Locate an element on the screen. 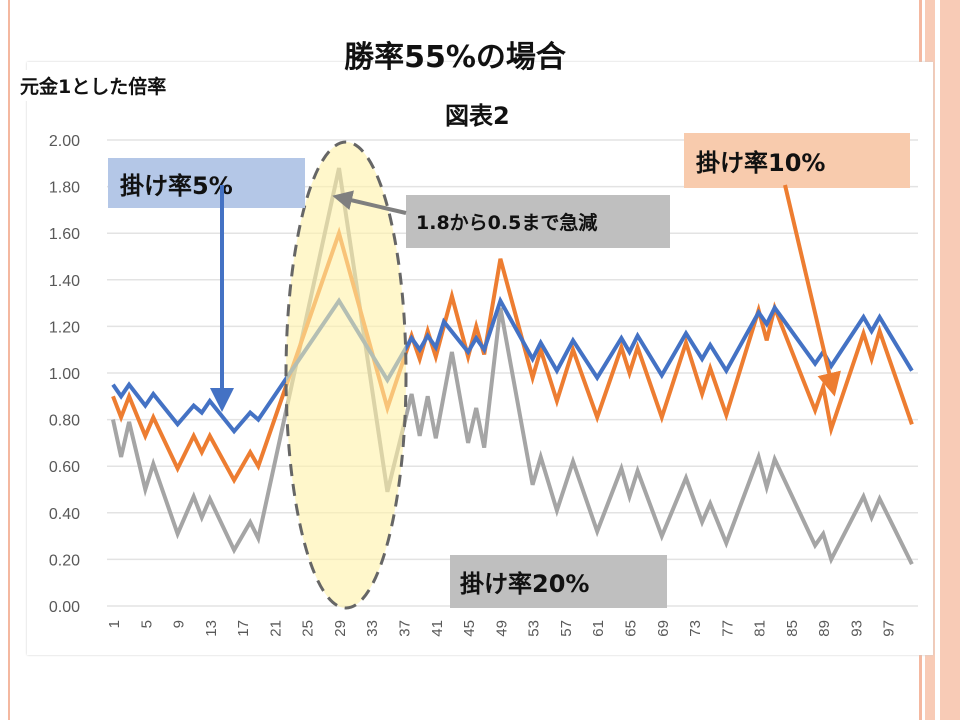 This screenshot has width=960, height=720. y-tick-label: 1.40 is located at coordinates (64, 281).